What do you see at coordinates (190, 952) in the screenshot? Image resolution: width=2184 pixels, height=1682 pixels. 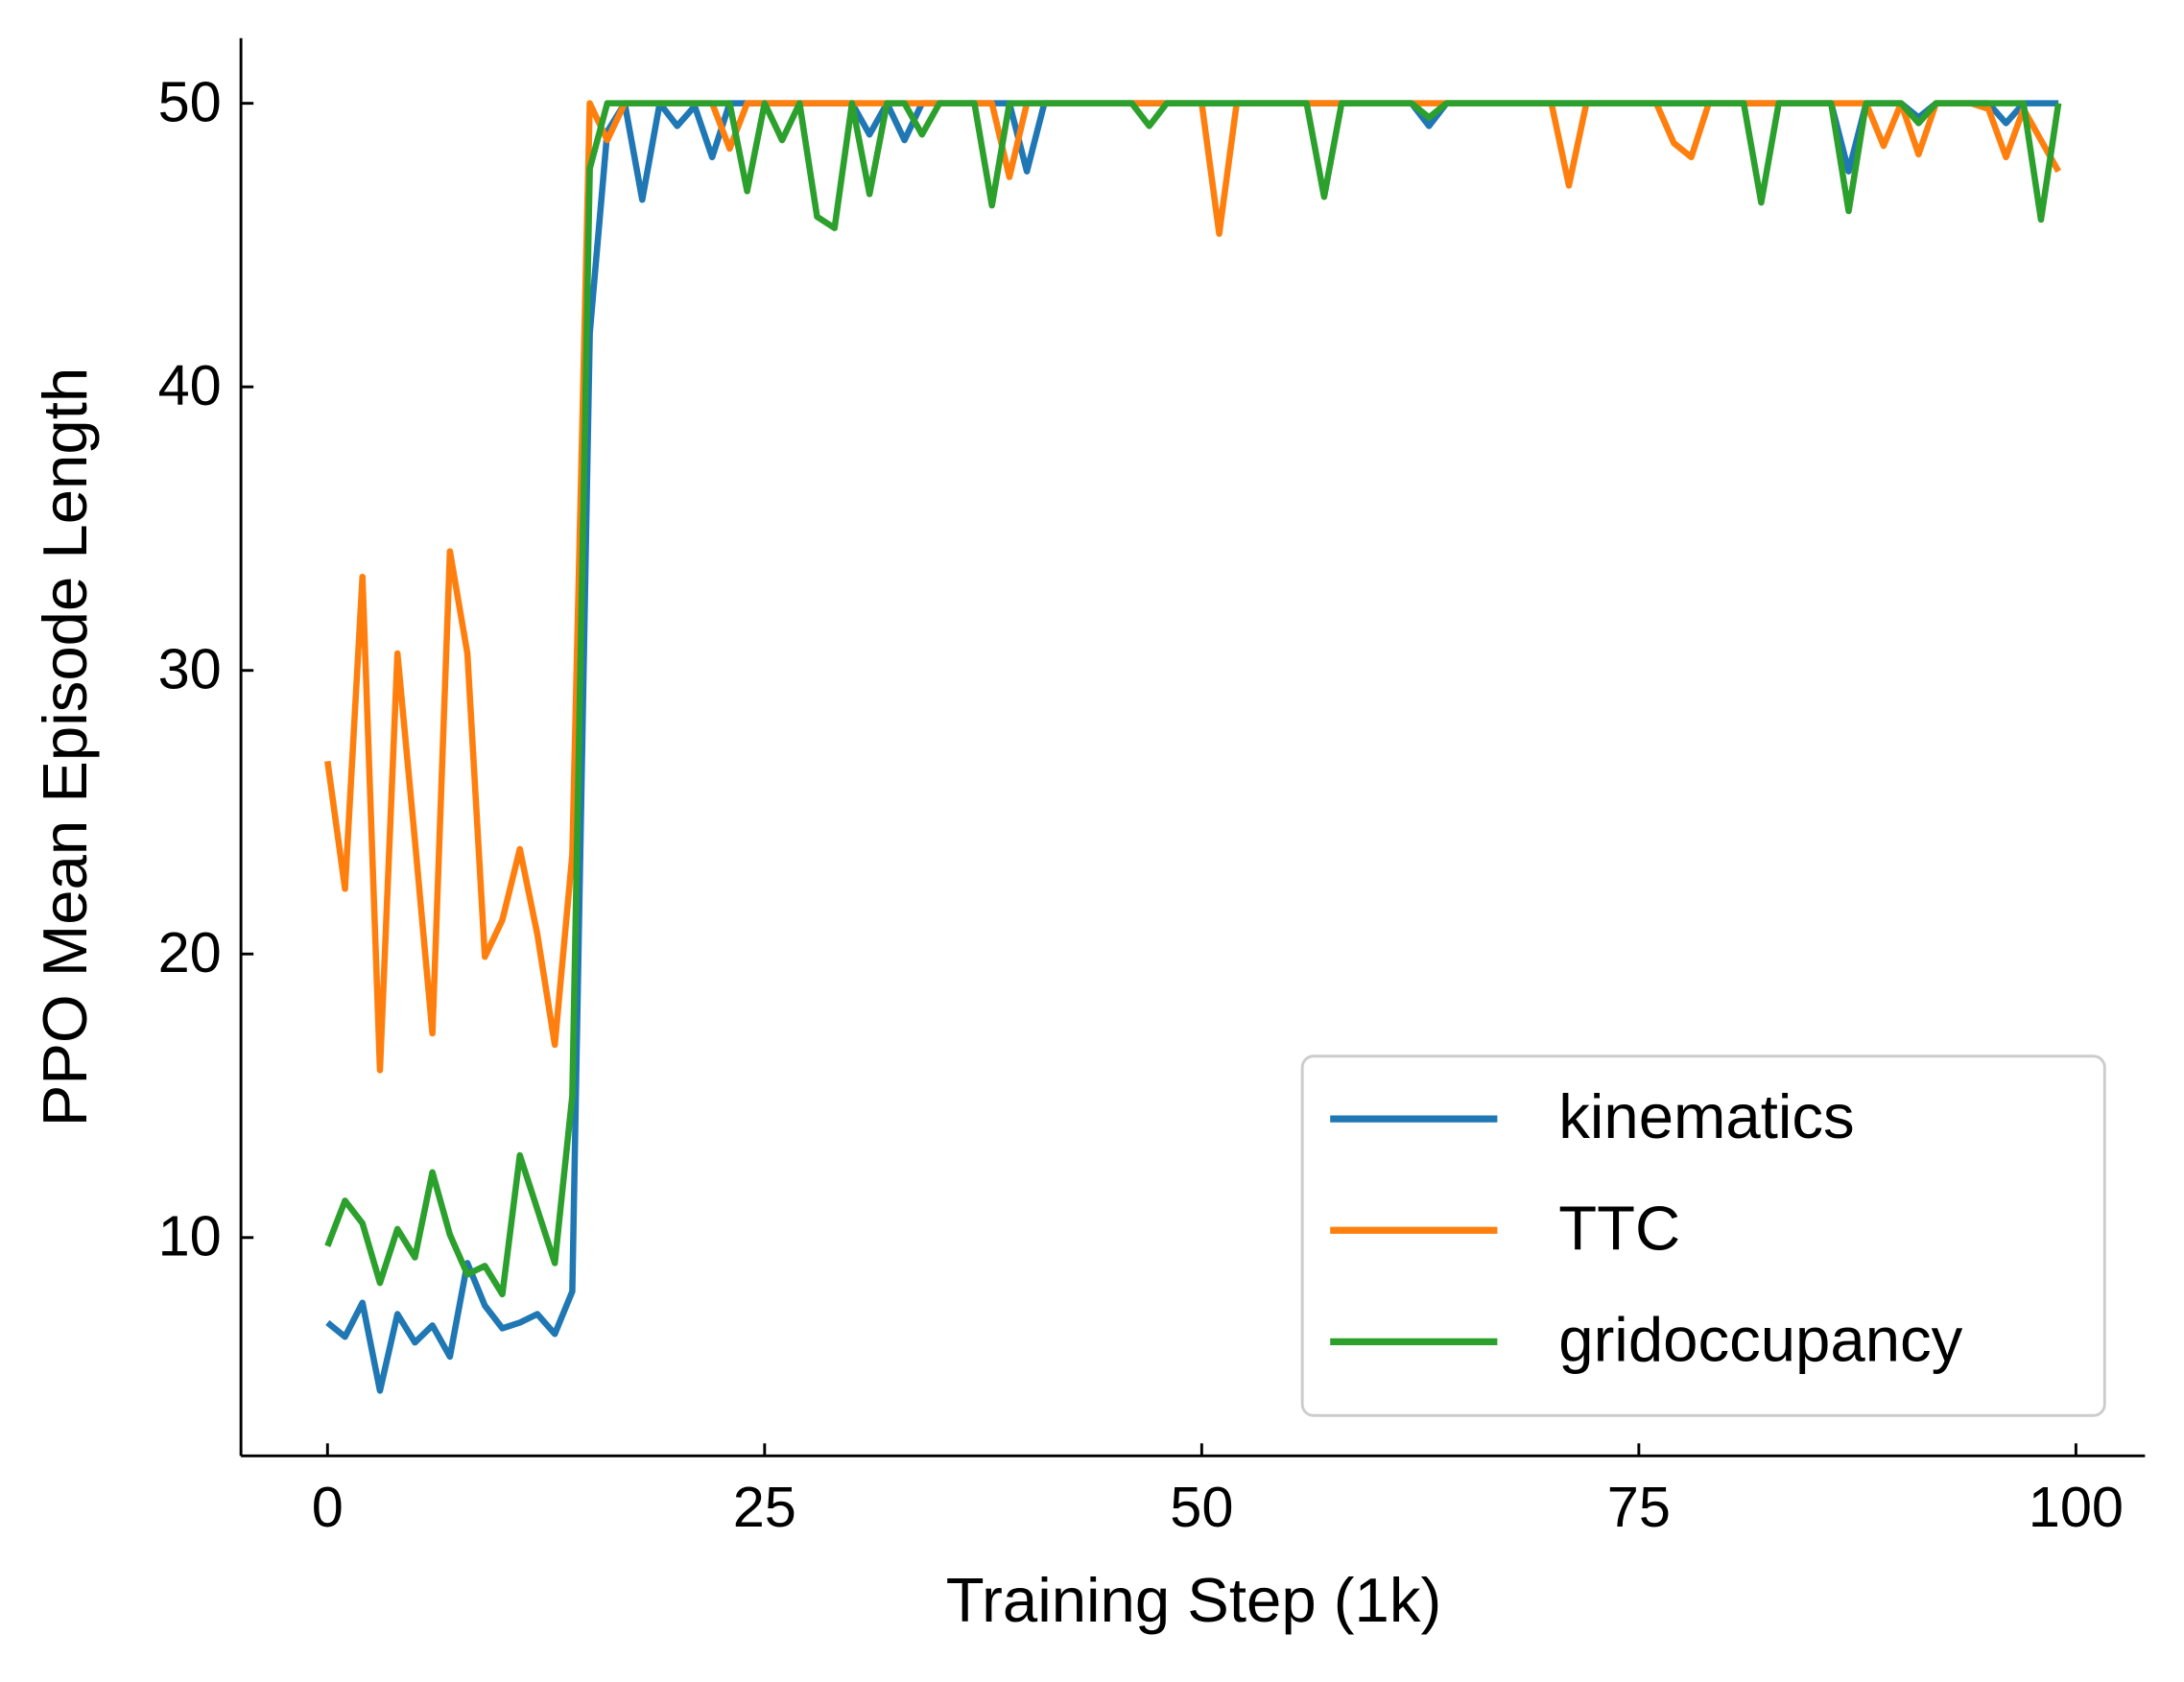 I see `y-tick-label: 20` at bounding box center [190, 952].